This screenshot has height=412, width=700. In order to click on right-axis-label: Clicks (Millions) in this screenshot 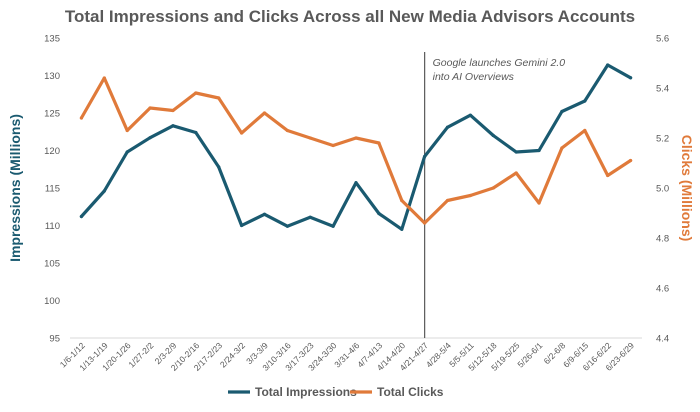, I will do `click(687, 188)`.